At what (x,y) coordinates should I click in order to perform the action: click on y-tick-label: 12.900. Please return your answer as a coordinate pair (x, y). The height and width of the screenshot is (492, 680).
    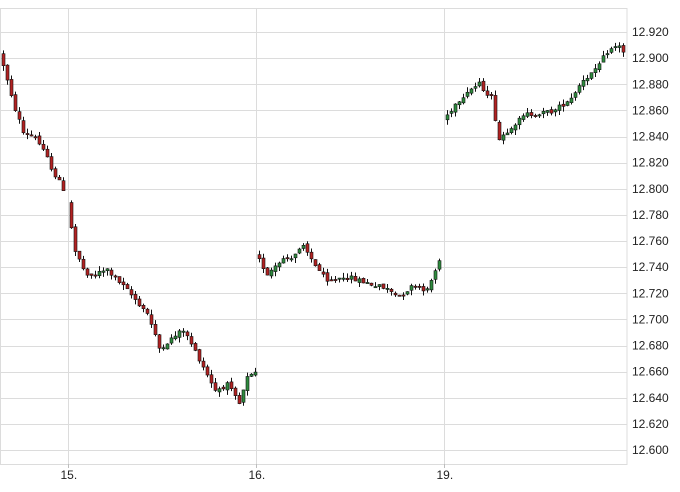
    Looking at the image, I should click on (650, 58).